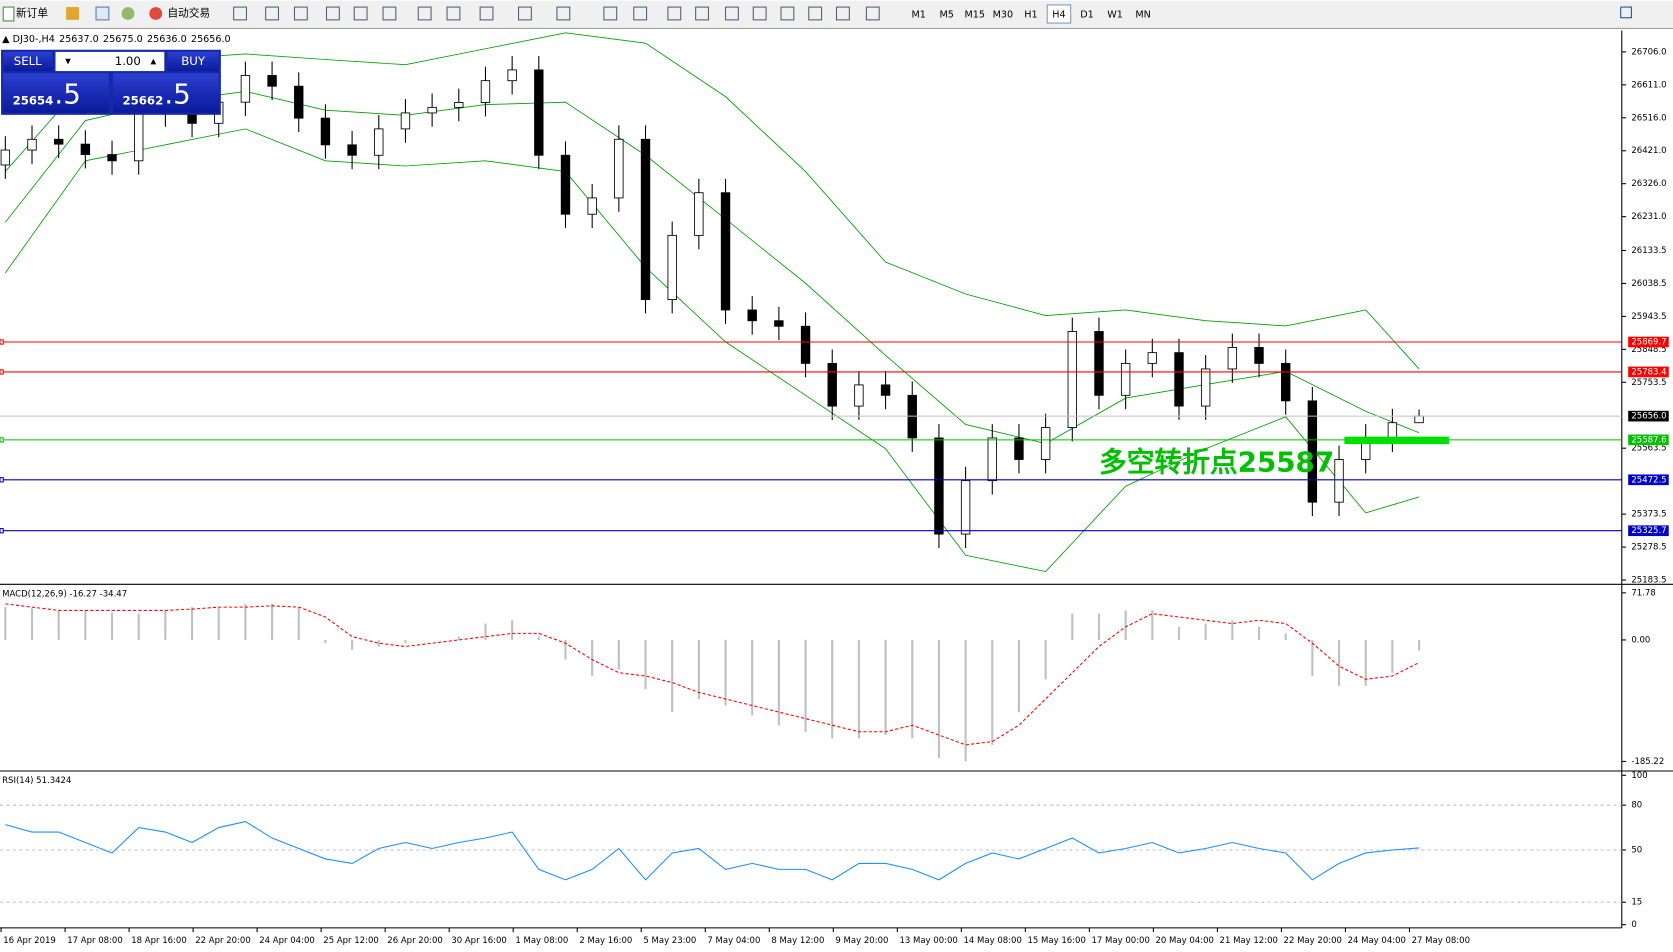 This screenshot has width=1673, height=952. I want to click on timeframe-button: M1, so click(918, 15).